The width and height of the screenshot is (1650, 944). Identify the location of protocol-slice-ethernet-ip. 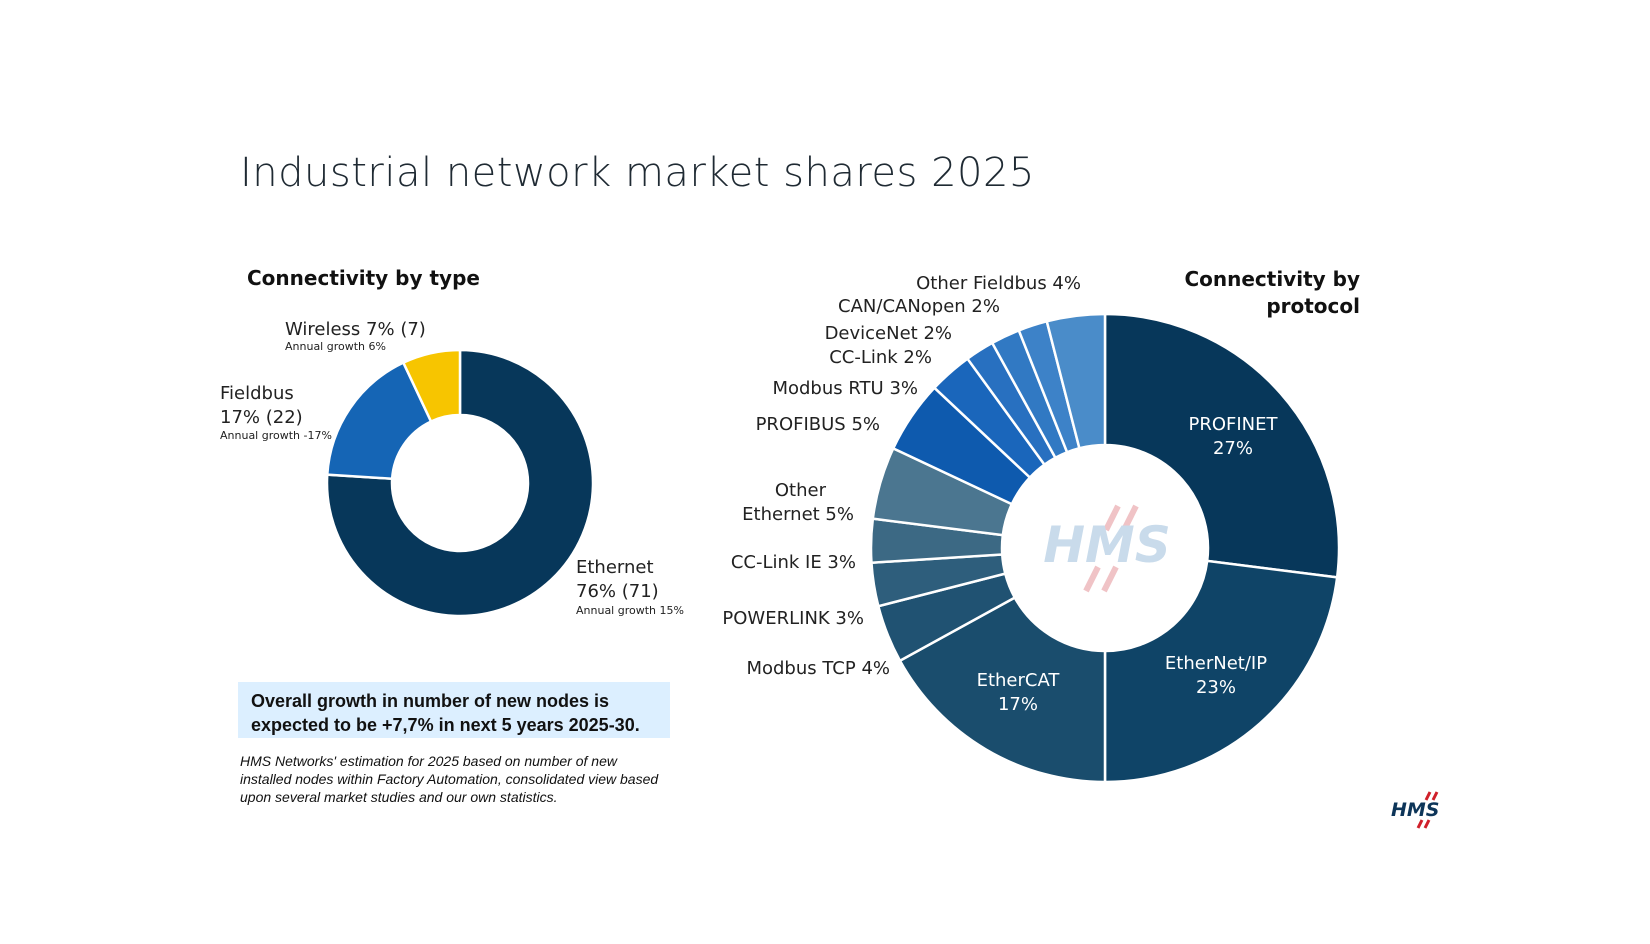
(1221, 671).